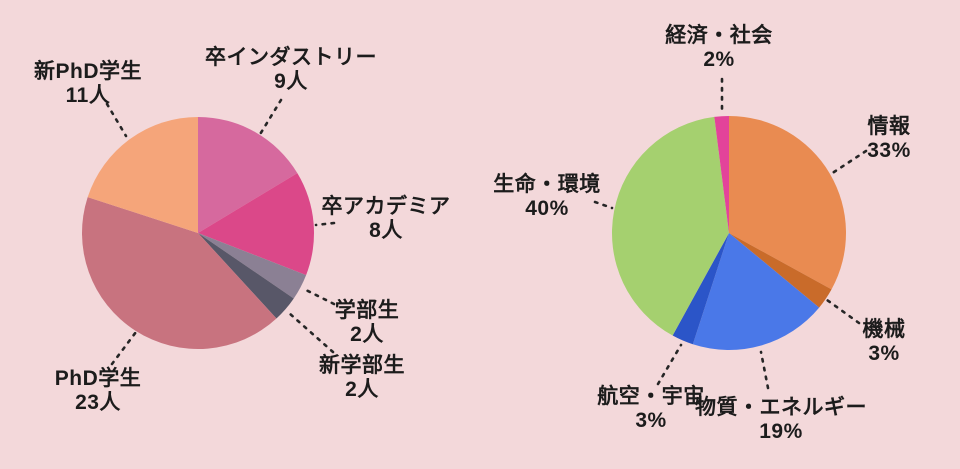 Image resolution: width=960 pixels, height=469 pixels. I want to click on slice-name: 新学部生, so click(362, 366).